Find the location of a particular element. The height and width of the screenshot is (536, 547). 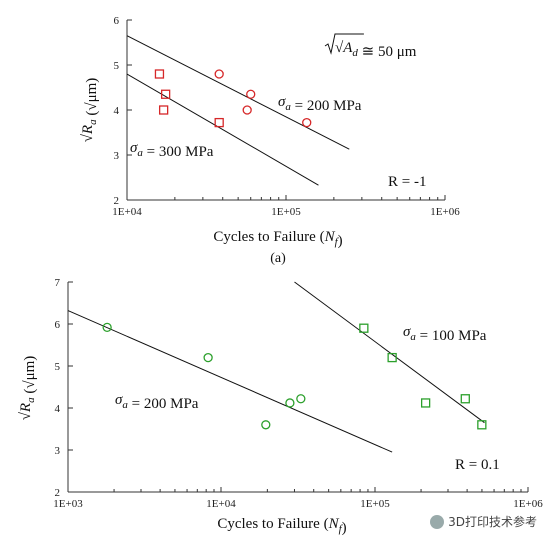

wechat-icon is located at coordinates (437, 521).